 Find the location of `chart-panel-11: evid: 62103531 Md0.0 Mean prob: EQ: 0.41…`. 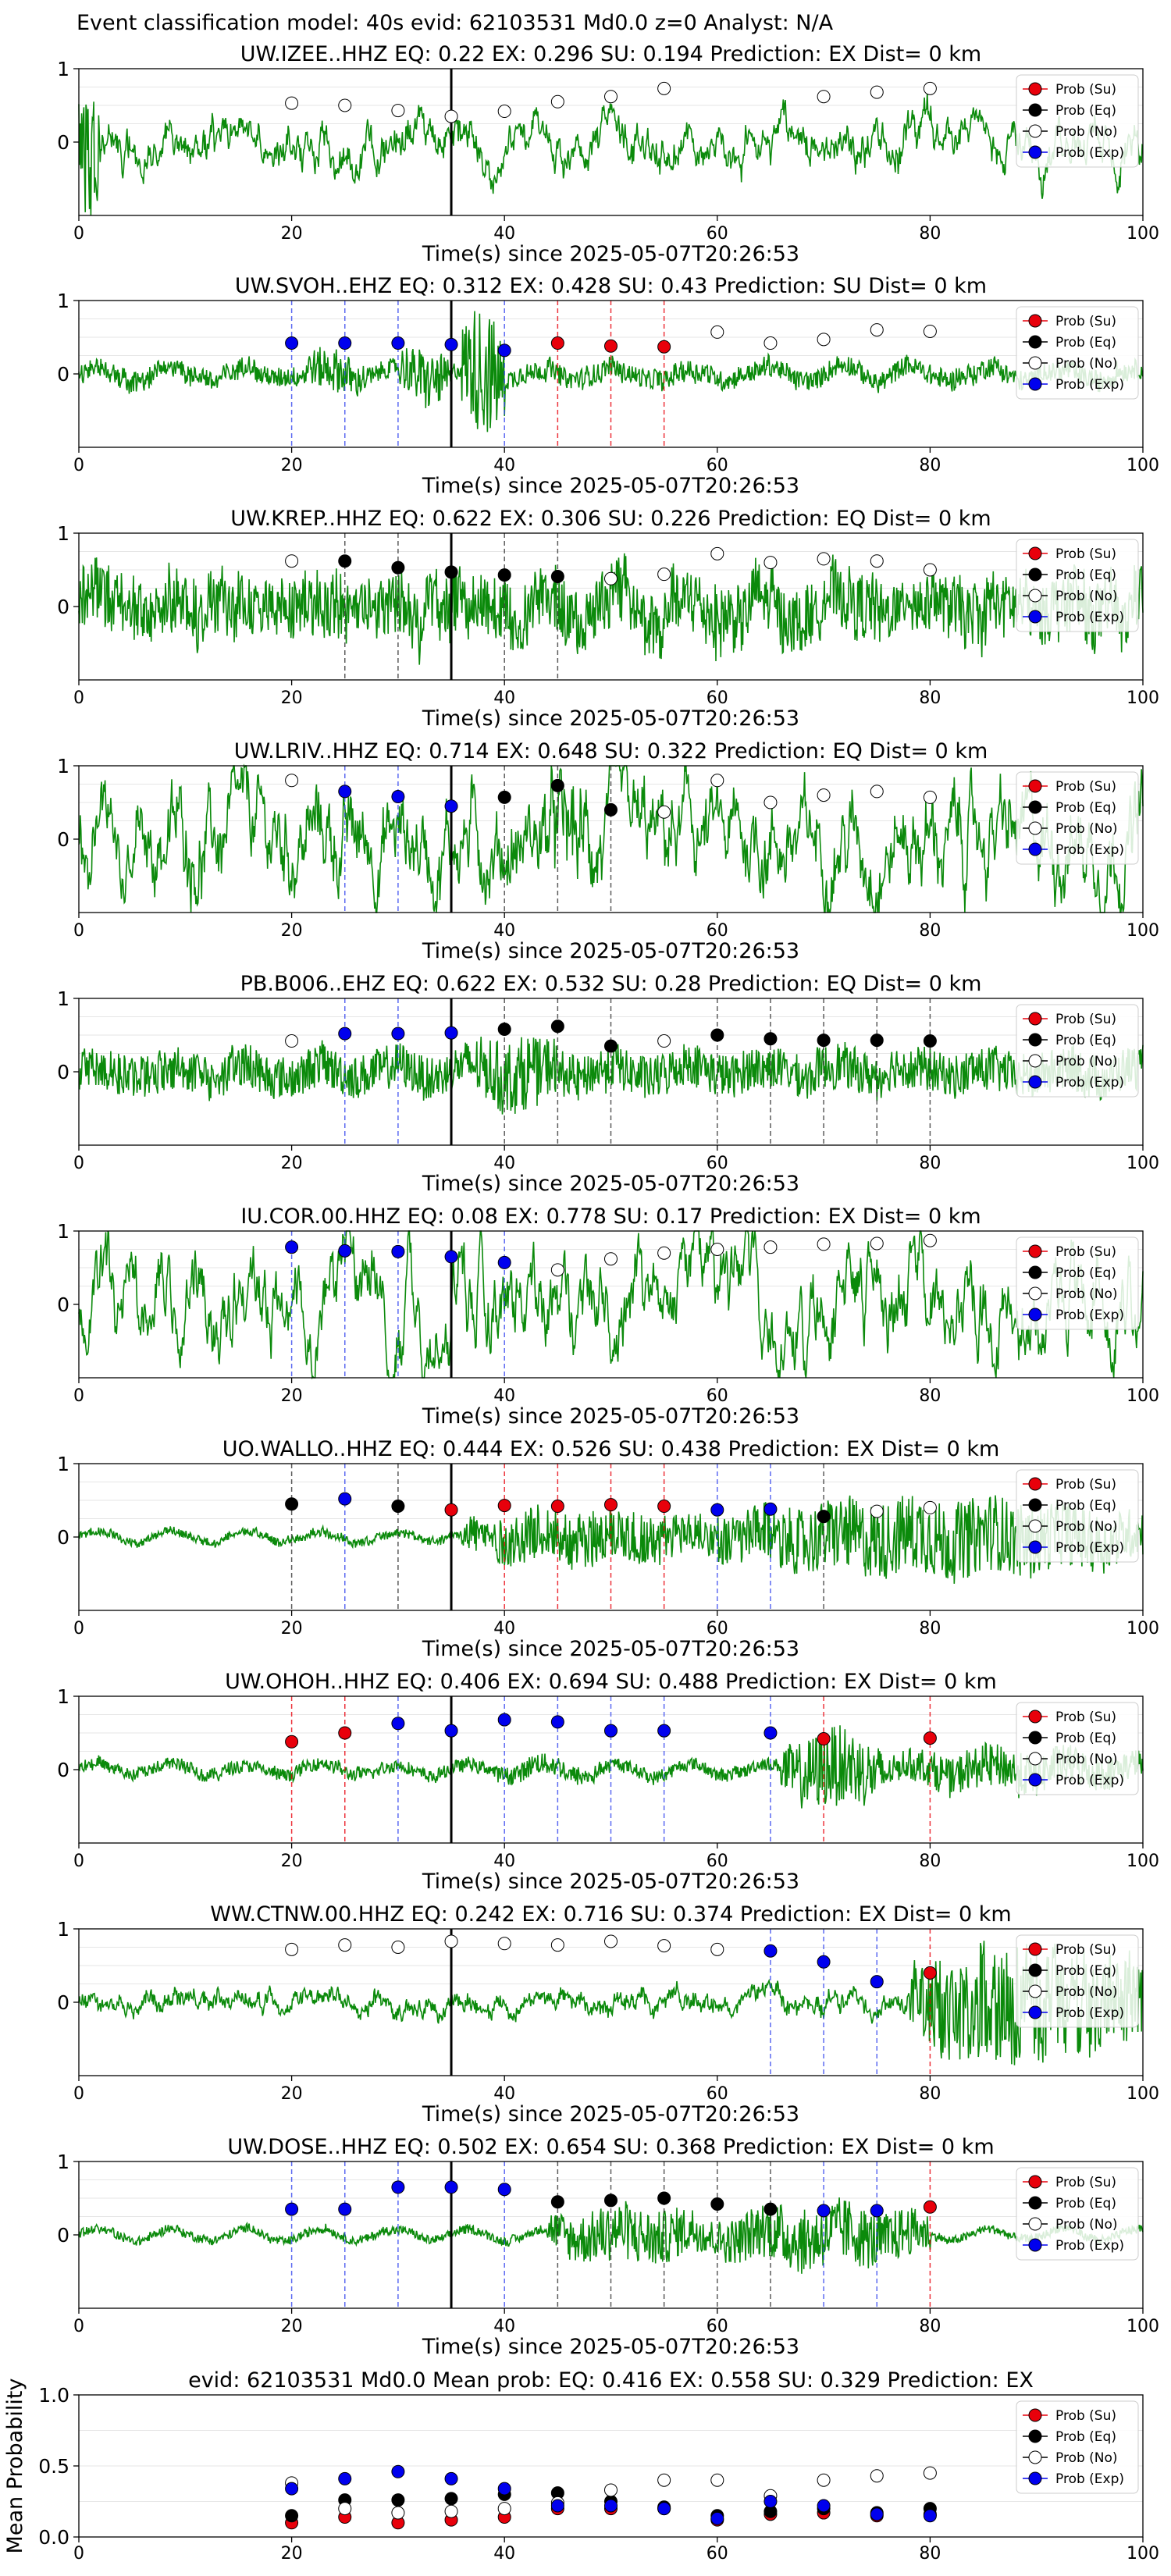

chart-panel-11: evid: 62103531 Md0.0 Mean prob: EQ: 0.41… is located at coordinates (581, 2466).